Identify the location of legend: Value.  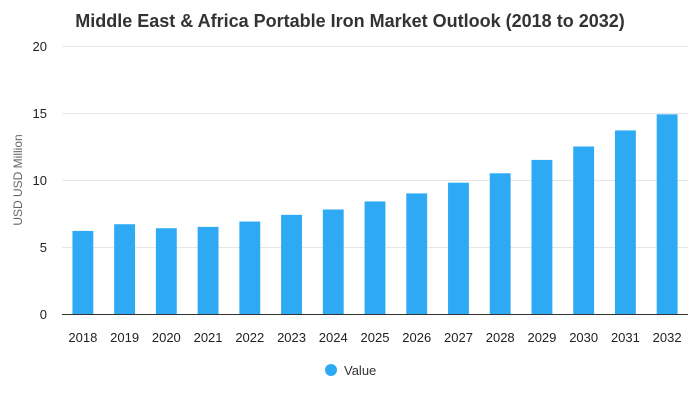
(350, 370).